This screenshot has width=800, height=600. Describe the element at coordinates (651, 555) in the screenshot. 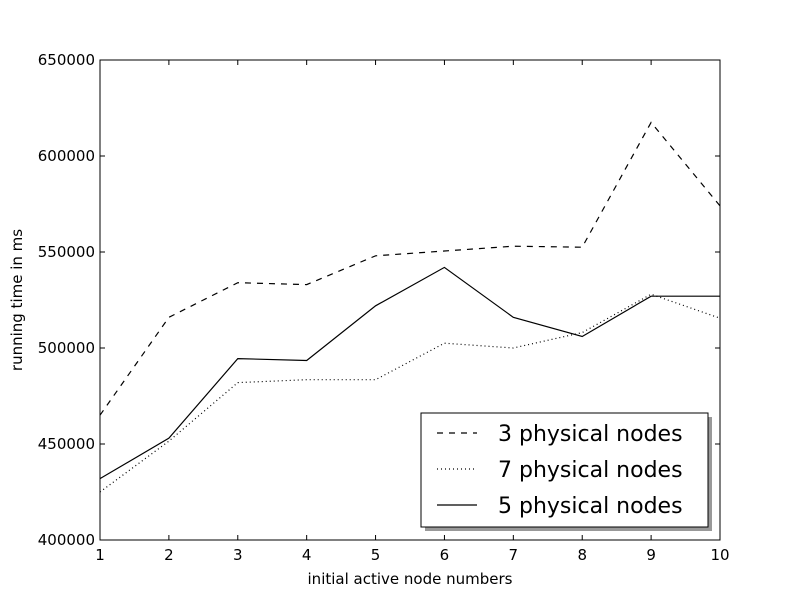

I see `x-tick-label: 9` at that location.